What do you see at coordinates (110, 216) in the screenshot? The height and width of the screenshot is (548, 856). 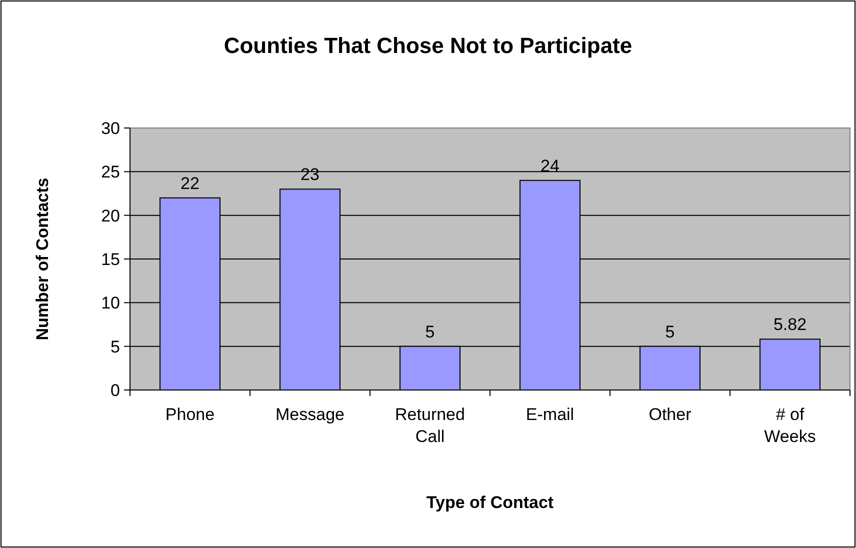 I see `y-tick-label: 20` at bounding box center [110, 216].